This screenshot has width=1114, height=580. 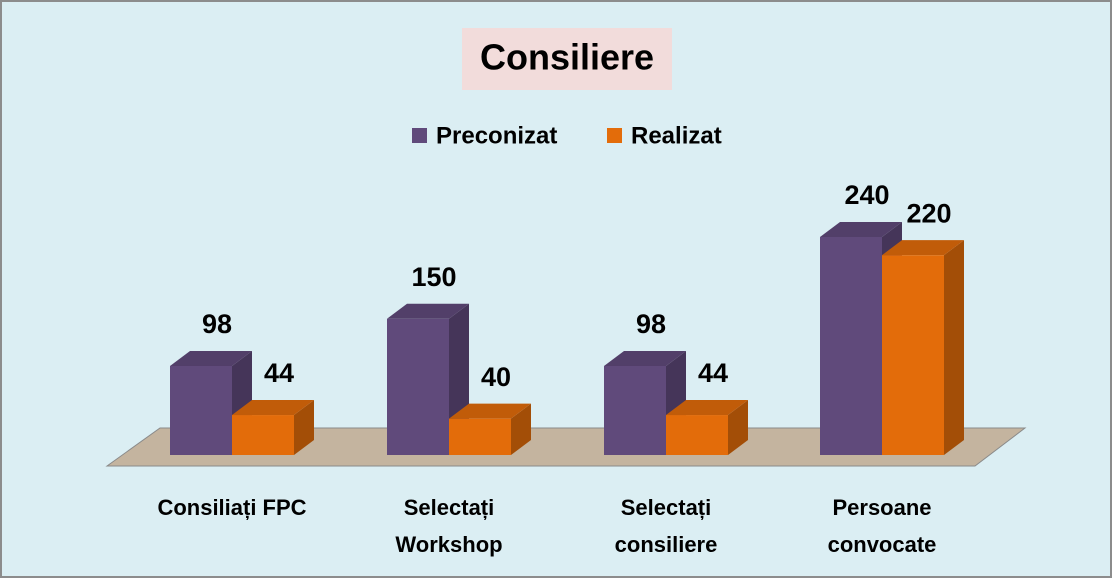 What do you see at coordinates (566, 447) in the screenshot?
I see `floor` at bounding box center [566, 447].